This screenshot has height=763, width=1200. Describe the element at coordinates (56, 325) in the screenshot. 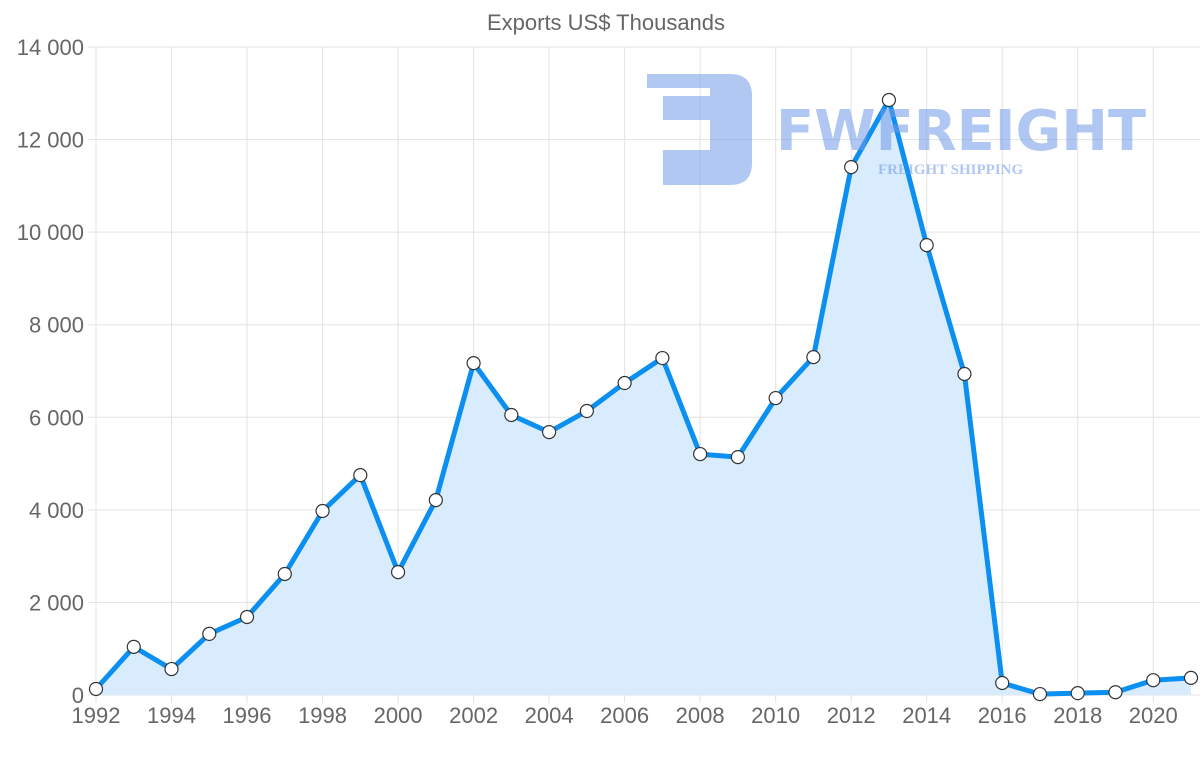

I see `y-tick-label: 8 000` at that location.